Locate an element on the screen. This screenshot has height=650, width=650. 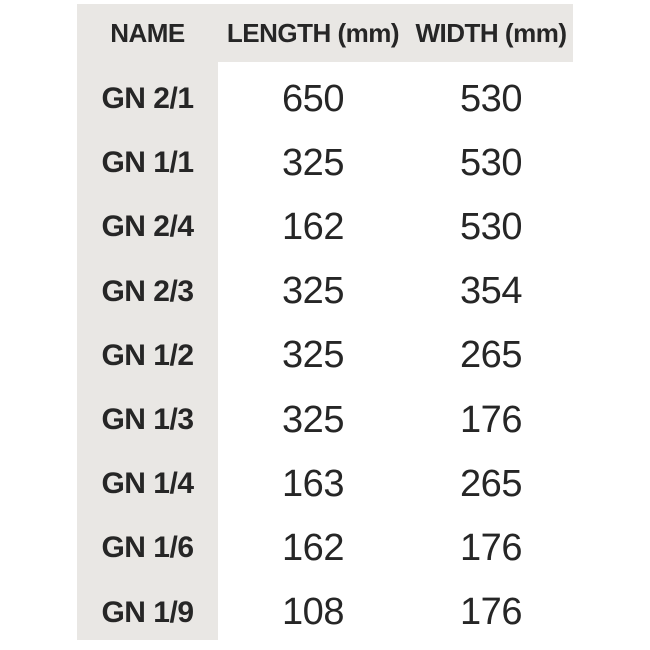
row-name-cell: GN 1/6 is located at coordinates (147, 548).